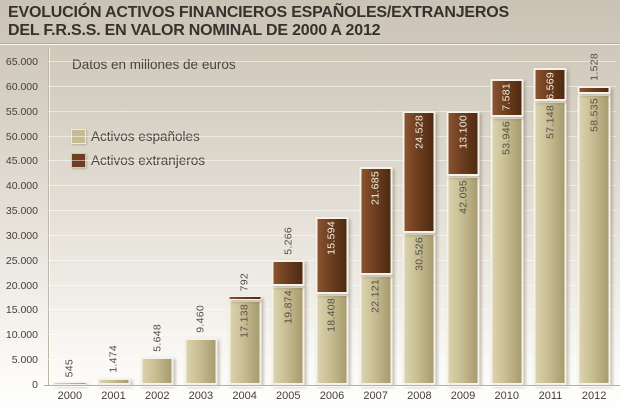 The height and width of the screenshot is (408, 620). I want to click on bar-stack: 57.148 6.569, so click(550, 223).